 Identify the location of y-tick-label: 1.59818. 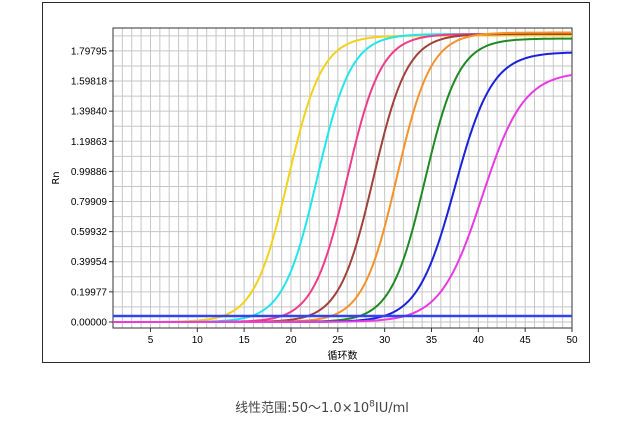
(89, 82).